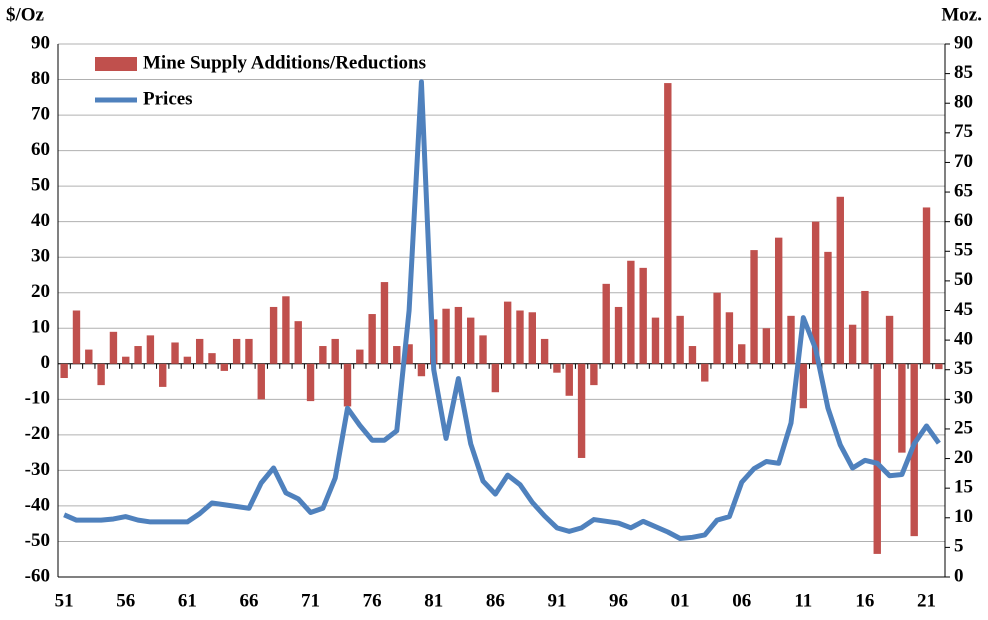 The image size is (988, 620). Describe the element at coordinates (963, 72) in the screenshot. I see `y2-tick-label: 85` at that location.